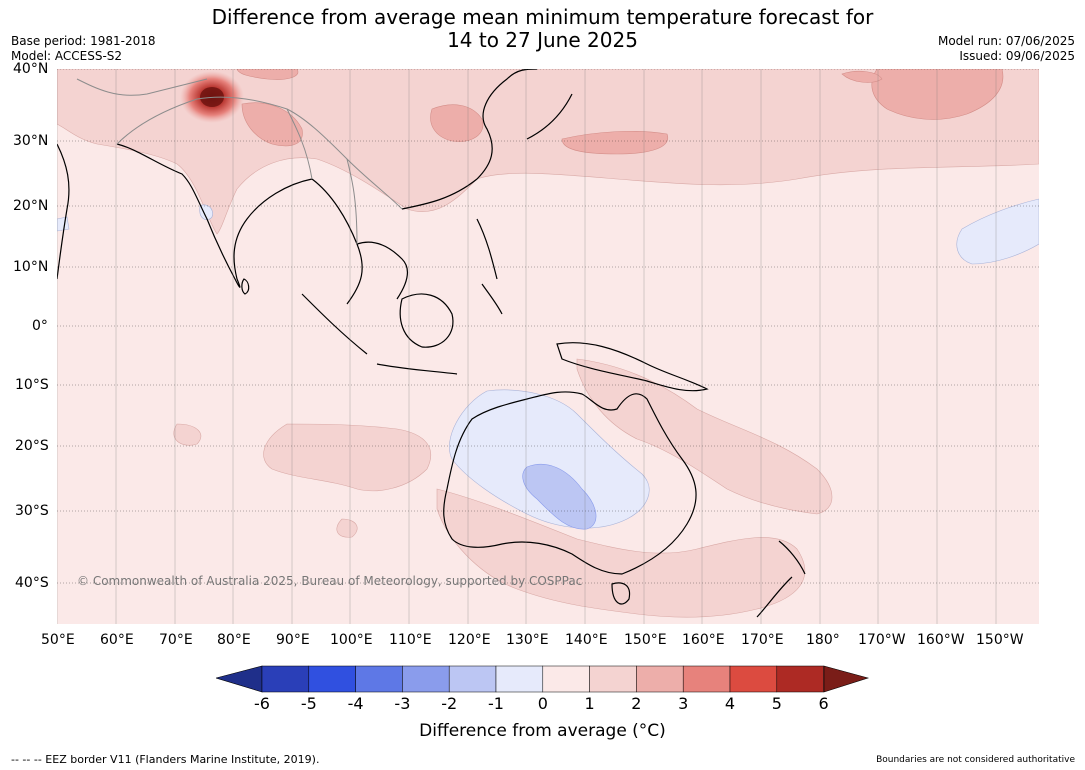 The width and height of the screenshot is (1085, 770). What do you see at coordinates (589, 703) in the screenshot?
I see `colorbar-tick-label: 1` at bounding box center [589, 703].